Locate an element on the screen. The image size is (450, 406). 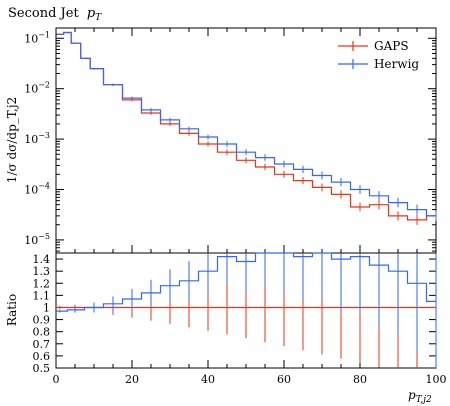
x-tick-label: 100 is located at coordinates (436, 379).